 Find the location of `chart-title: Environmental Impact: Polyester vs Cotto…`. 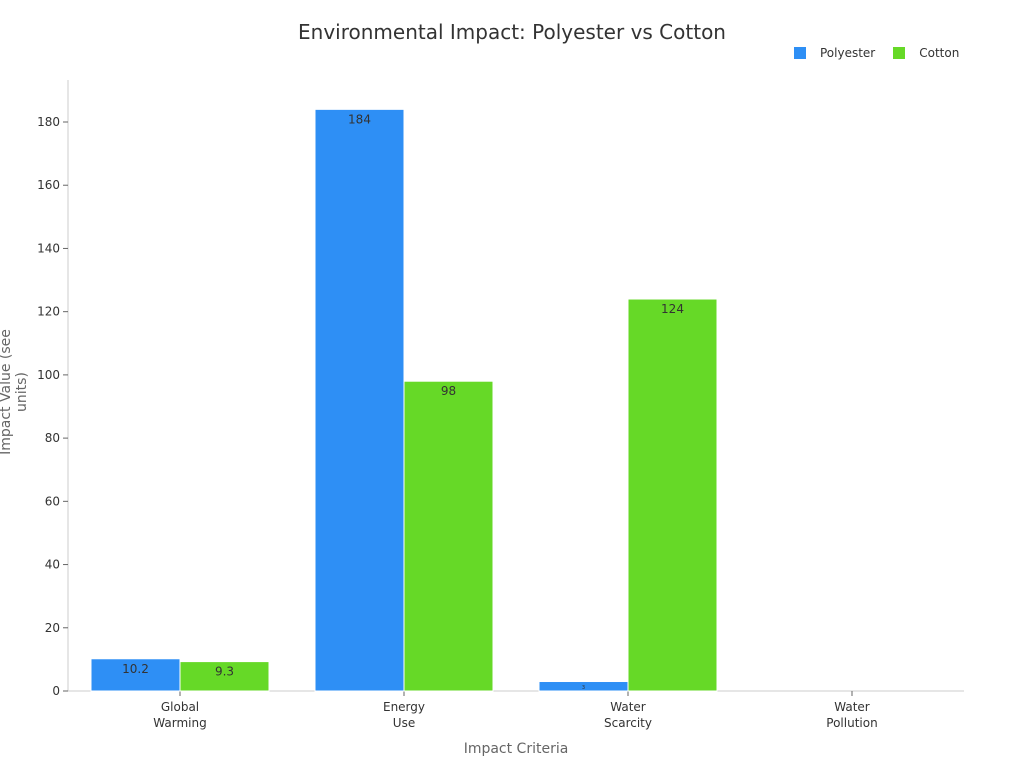

chart-title: Environmental Impact: Polyester vs Cotto… is located at coordinates (512, 32).